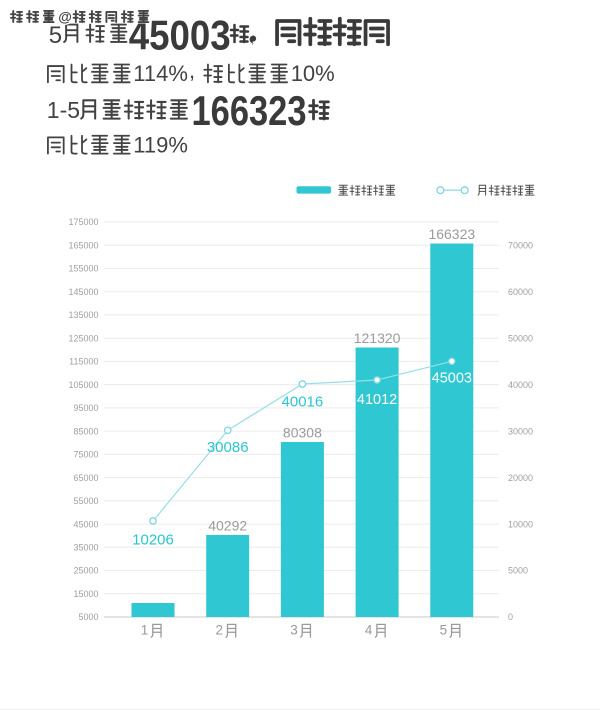 Image resolution: width=600 pixels, height=710 pixels. I want to click on svg-text: 70000, so click(520, 245).